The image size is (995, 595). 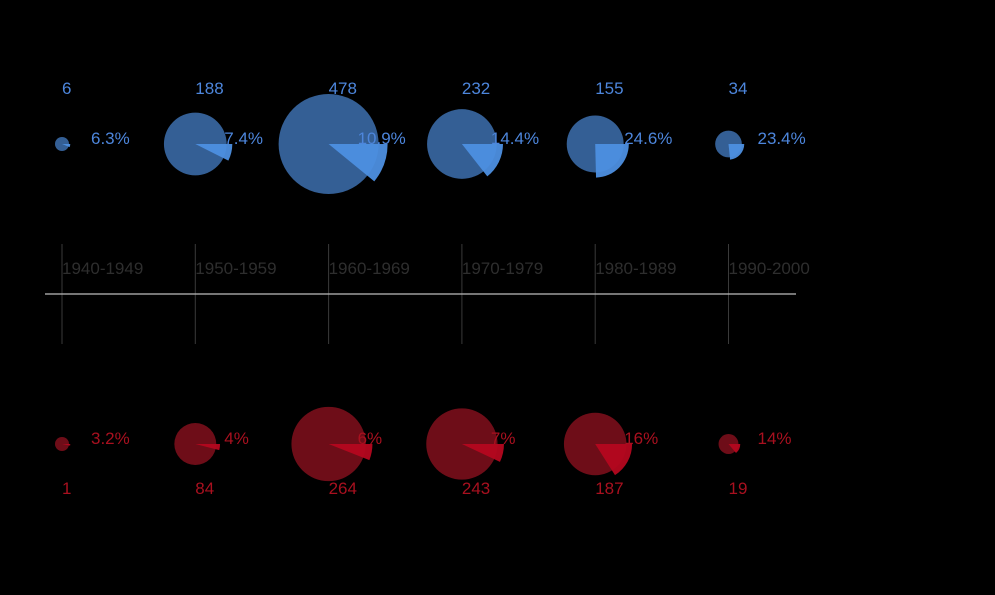 I want to click on bottom-bubble-1950-1959, so click(x=195, y=444).